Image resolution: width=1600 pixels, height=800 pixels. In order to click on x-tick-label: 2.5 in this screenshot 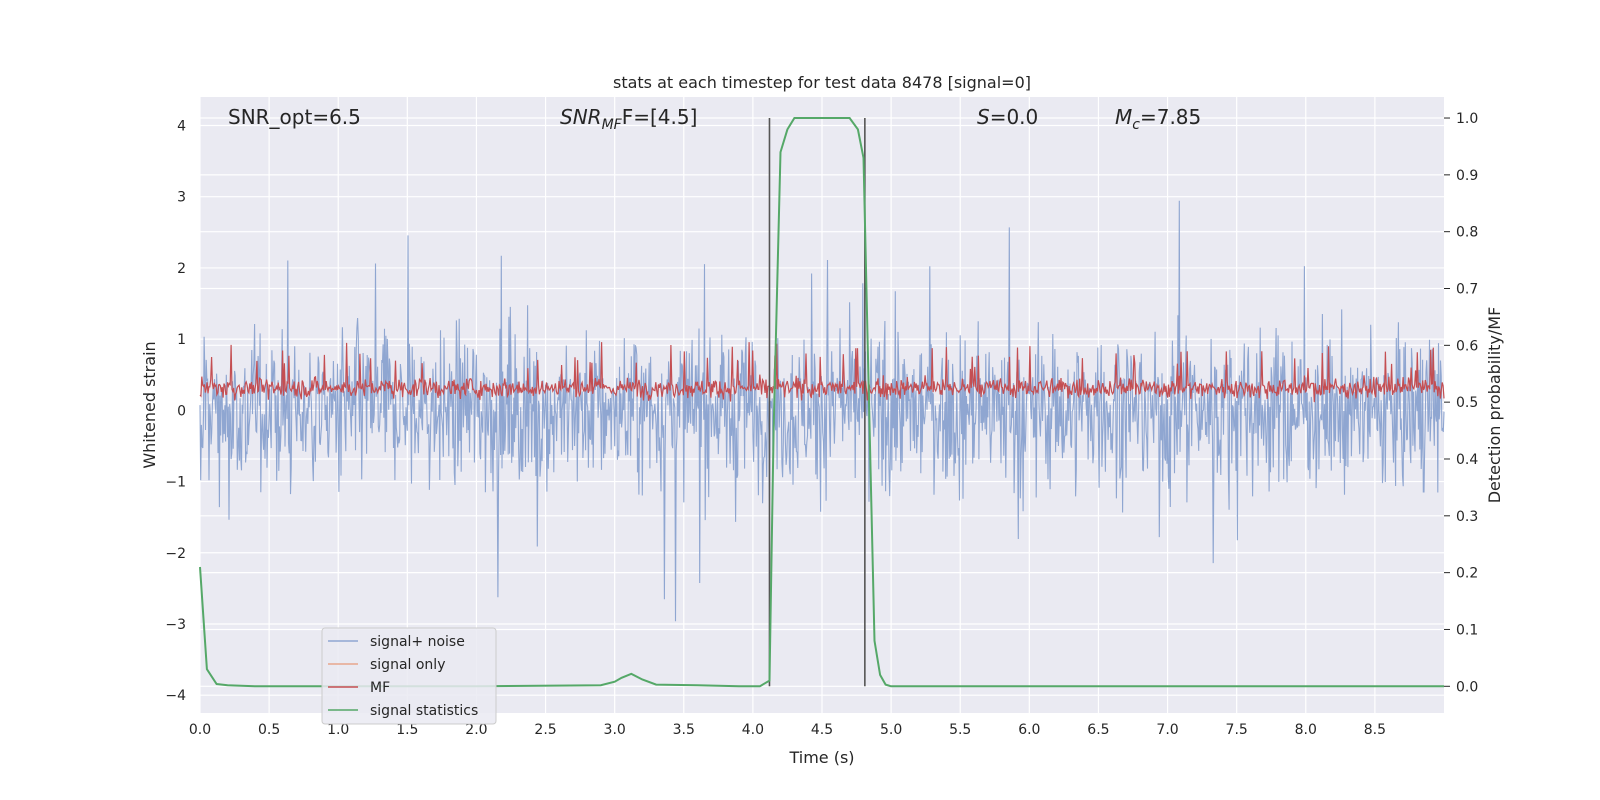, I will do `click(545, 730)`.